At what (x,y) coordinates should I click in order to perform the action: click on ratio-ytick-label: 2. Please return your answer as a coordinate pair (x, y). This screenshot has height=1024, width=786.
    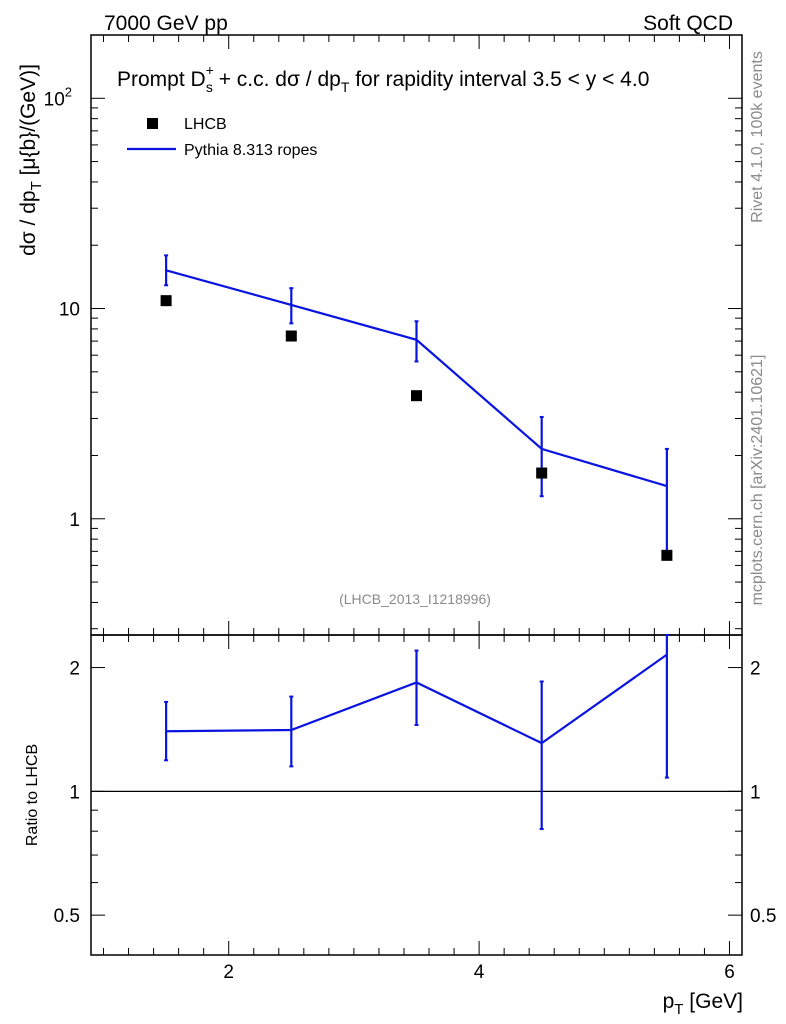
    Looking at the image, I should click on (74, 669).